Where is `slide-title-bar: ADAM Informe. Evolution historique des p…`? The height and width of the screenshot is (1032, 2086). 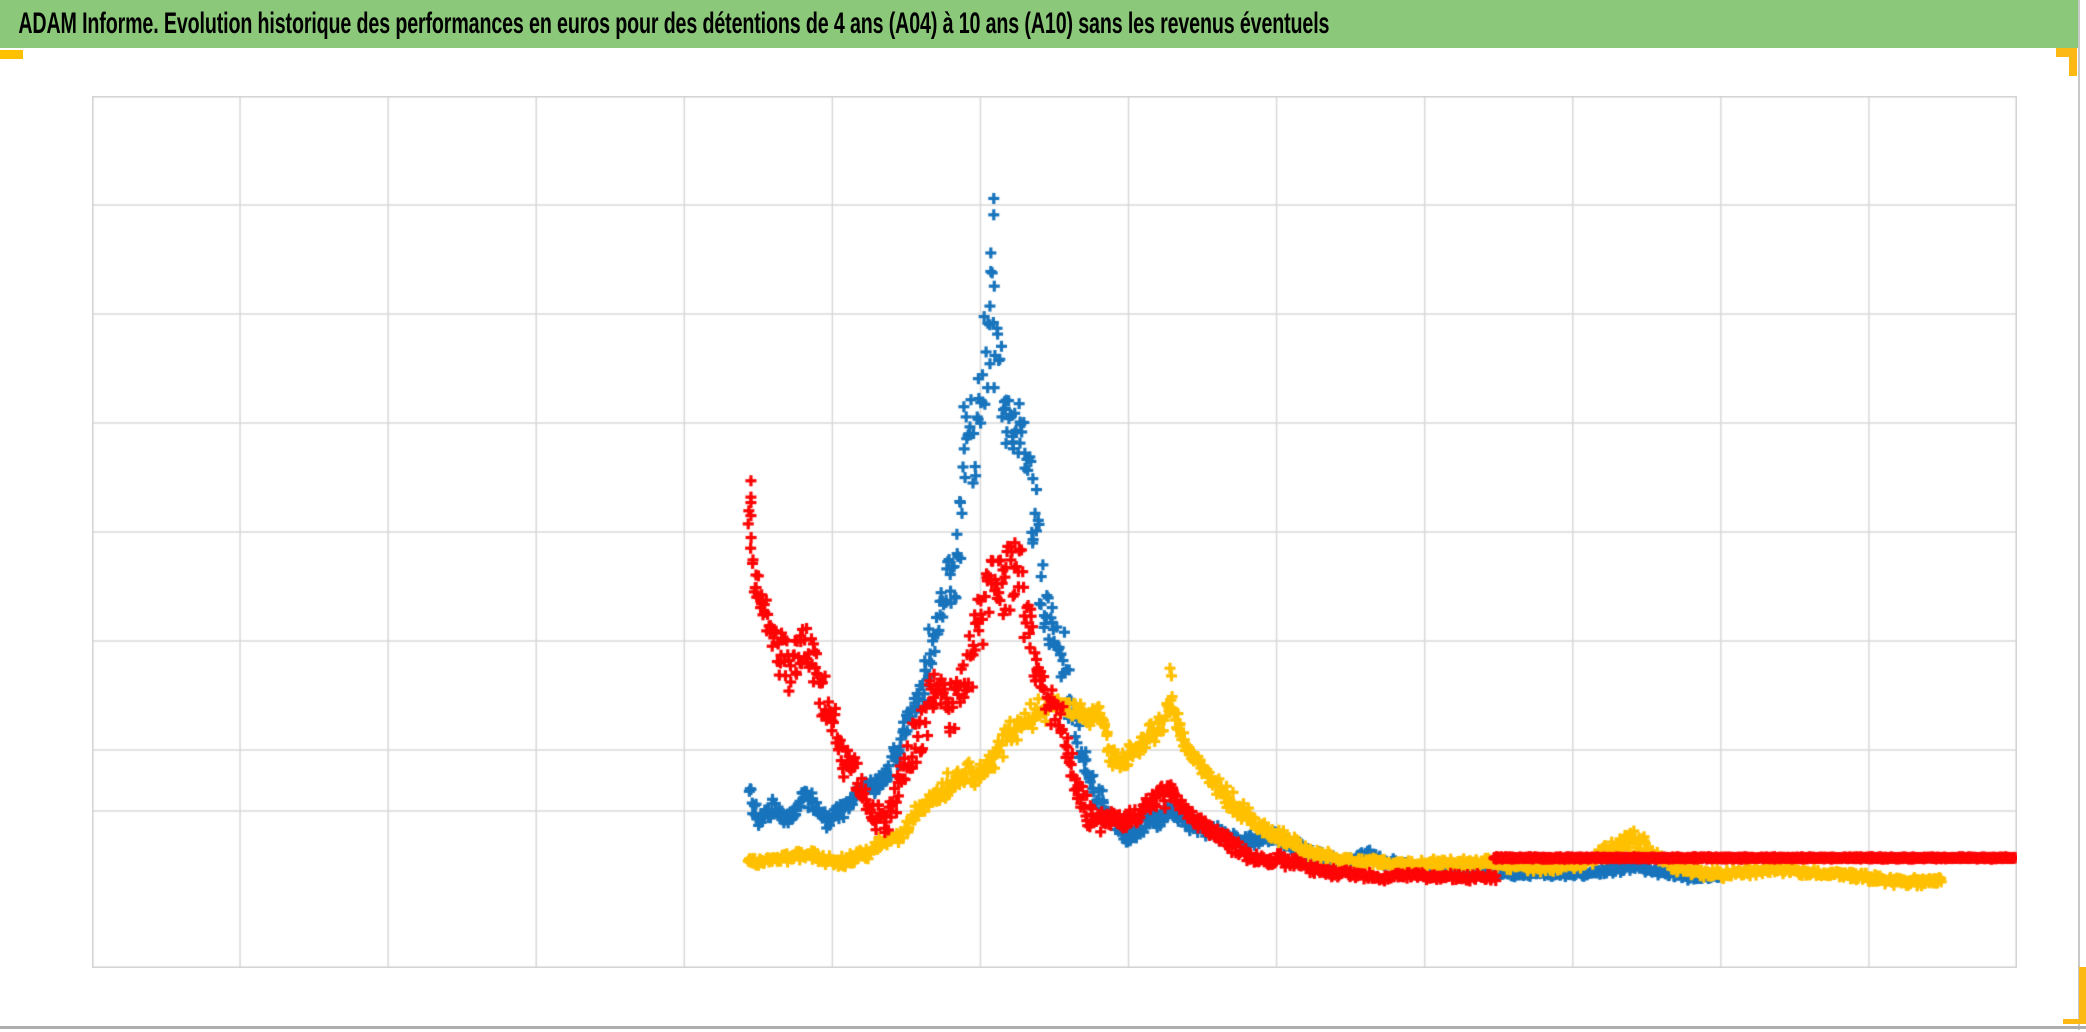
slide-title-bar: ADAM Informe. Evolution historique des p… is located at coordinates (1040, 24).